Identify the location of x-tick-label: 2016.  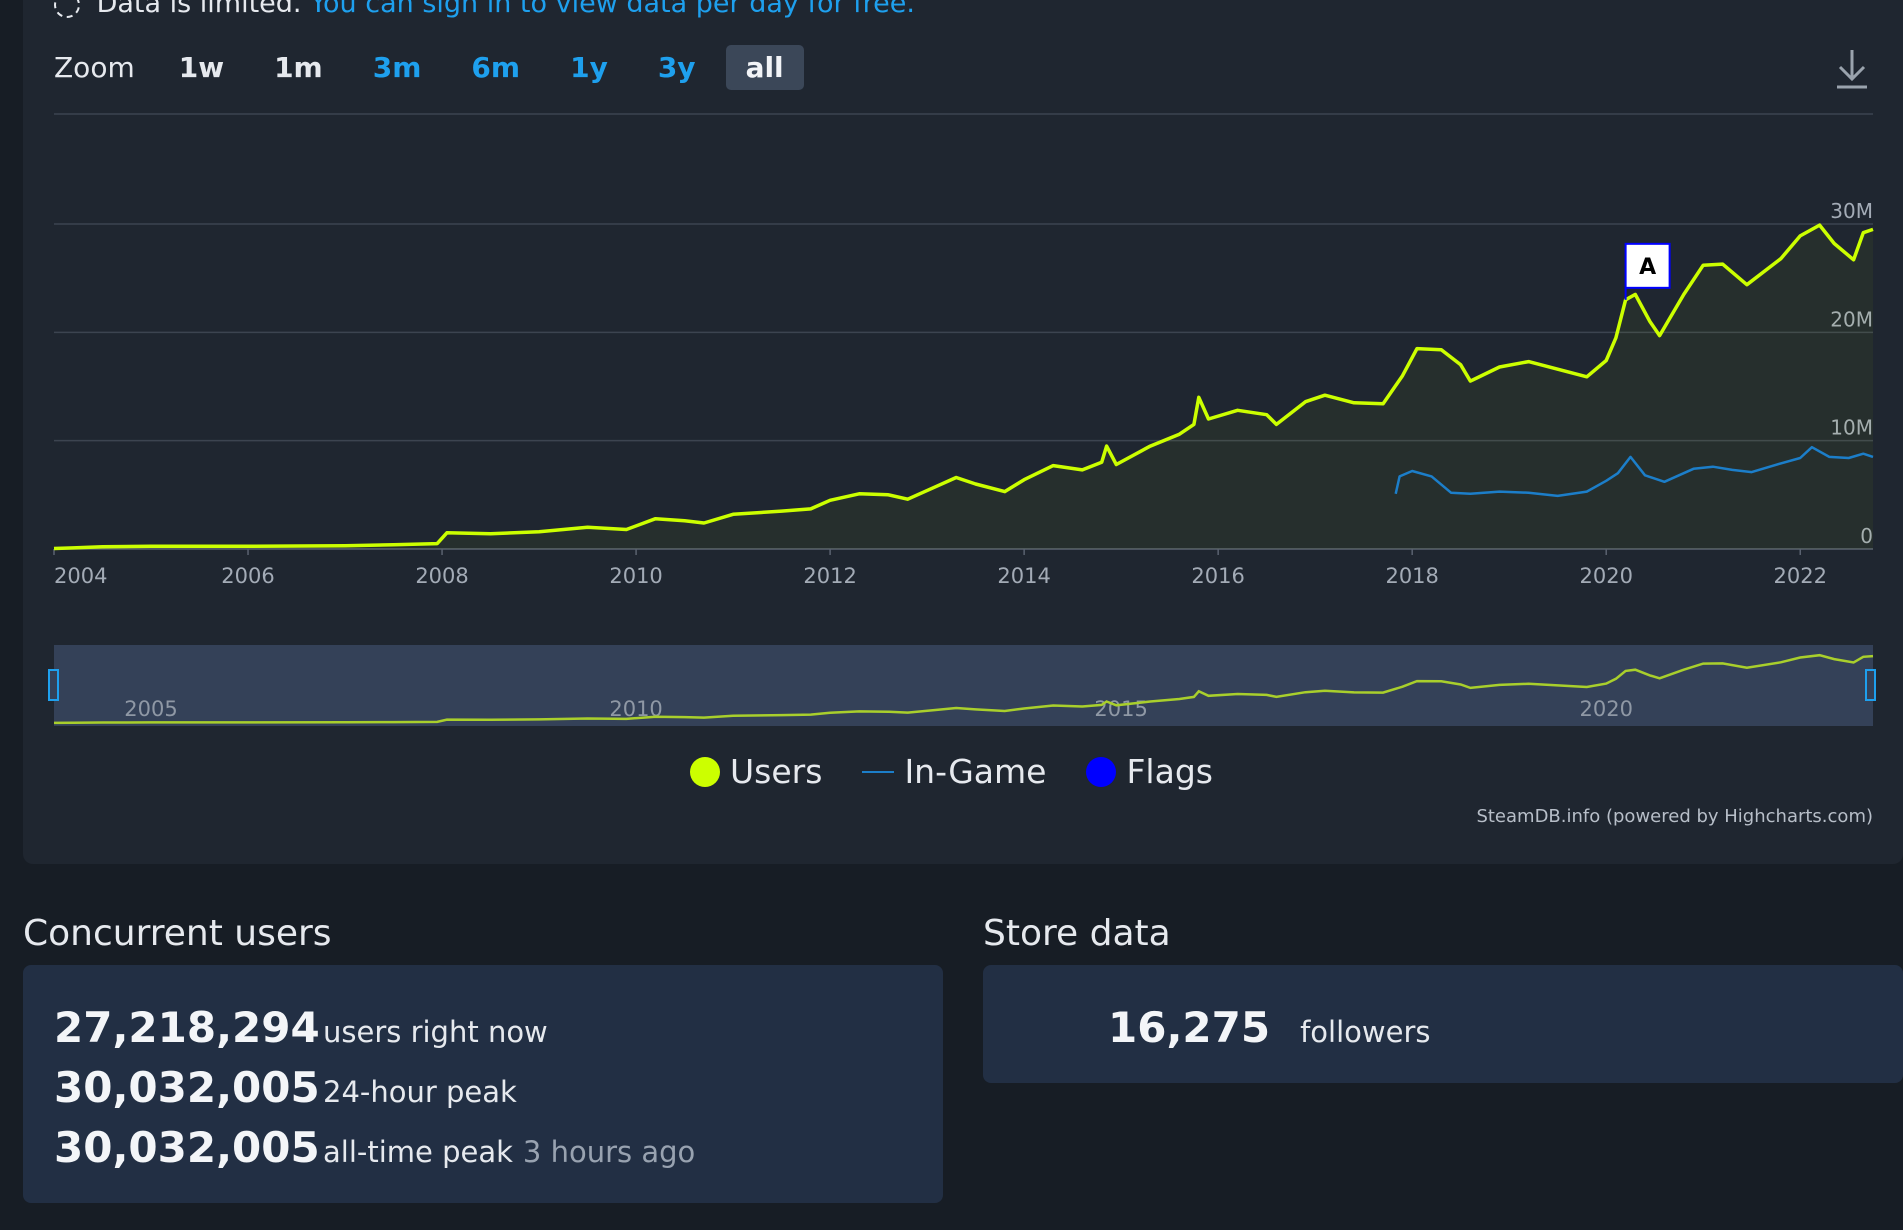
(1217, 576).